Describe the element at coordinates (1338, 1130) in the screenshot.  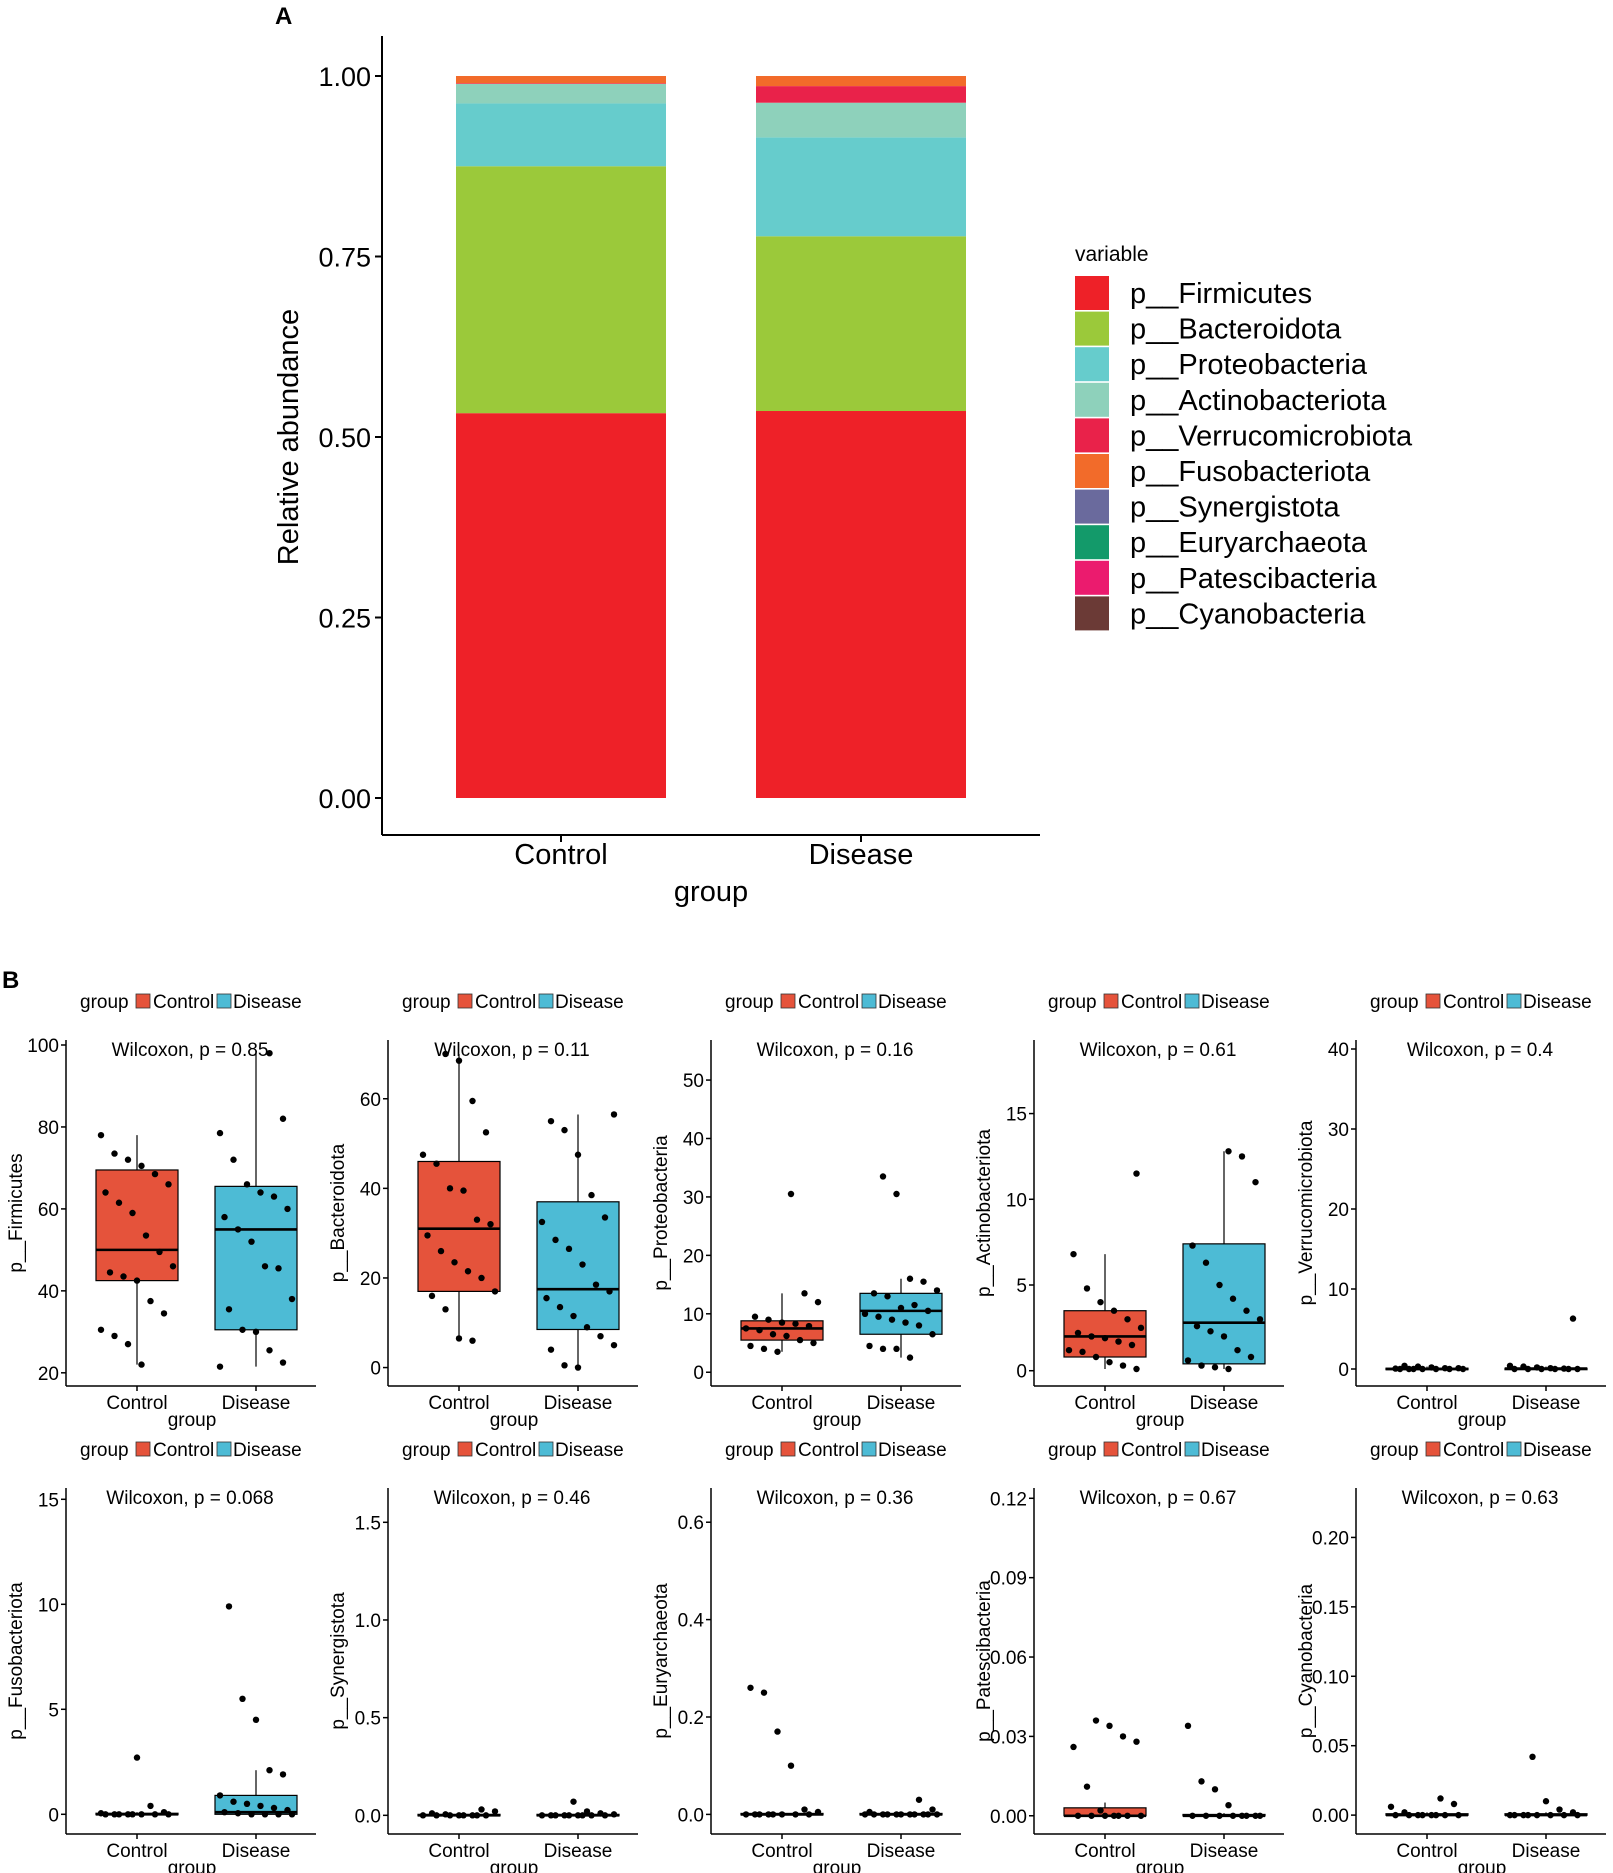
I see `y-tick-label: 30` at that location.